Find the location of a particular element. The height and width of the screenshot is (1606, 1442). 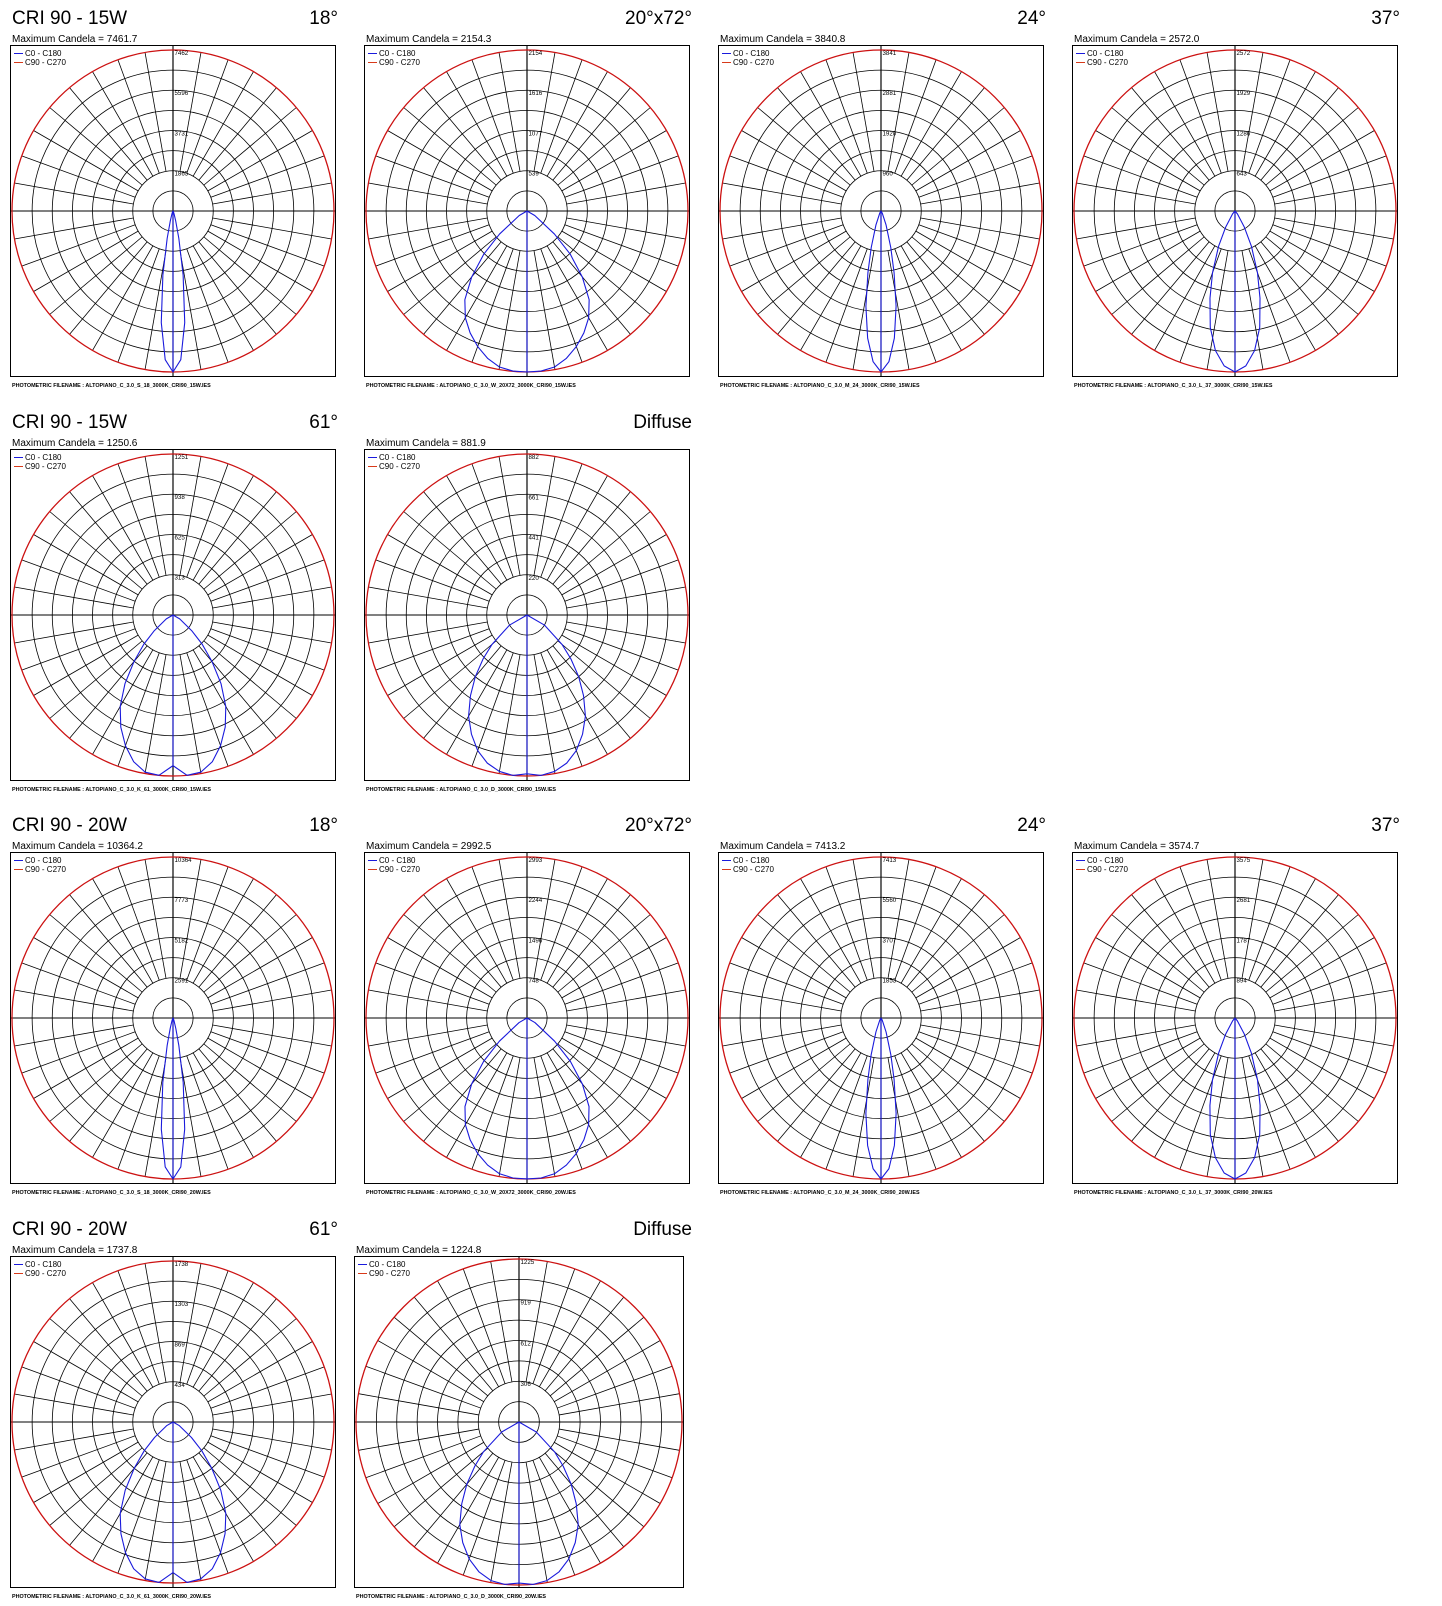

polar-plot-svg: 2572 1929 1286 643 is located at coordinates (1235, 211).